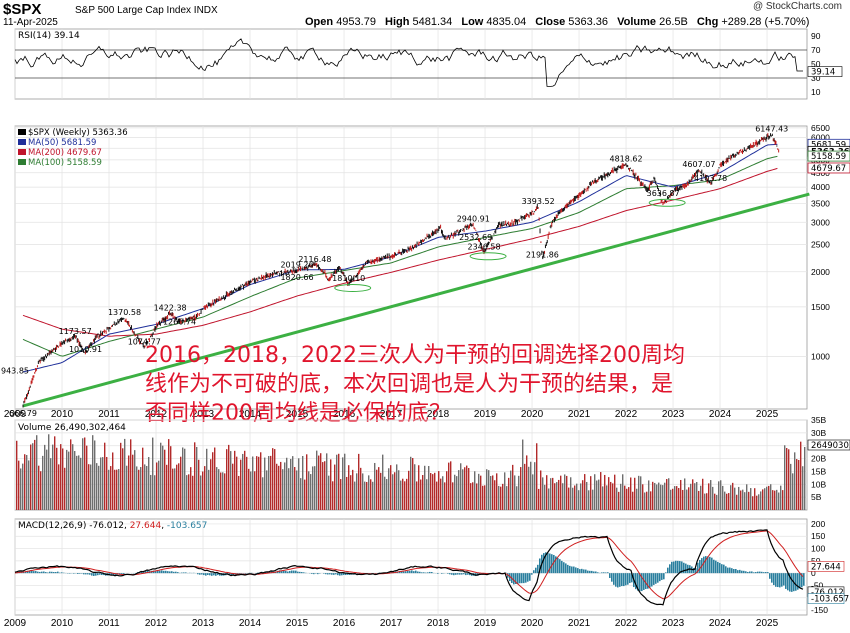 Image resolution: width=850 pixels, height=633 pixels. What do you see at coordinates (205, 10) in the screenshot?
I see `exchange: INDX` at bounding box center [205, 10].